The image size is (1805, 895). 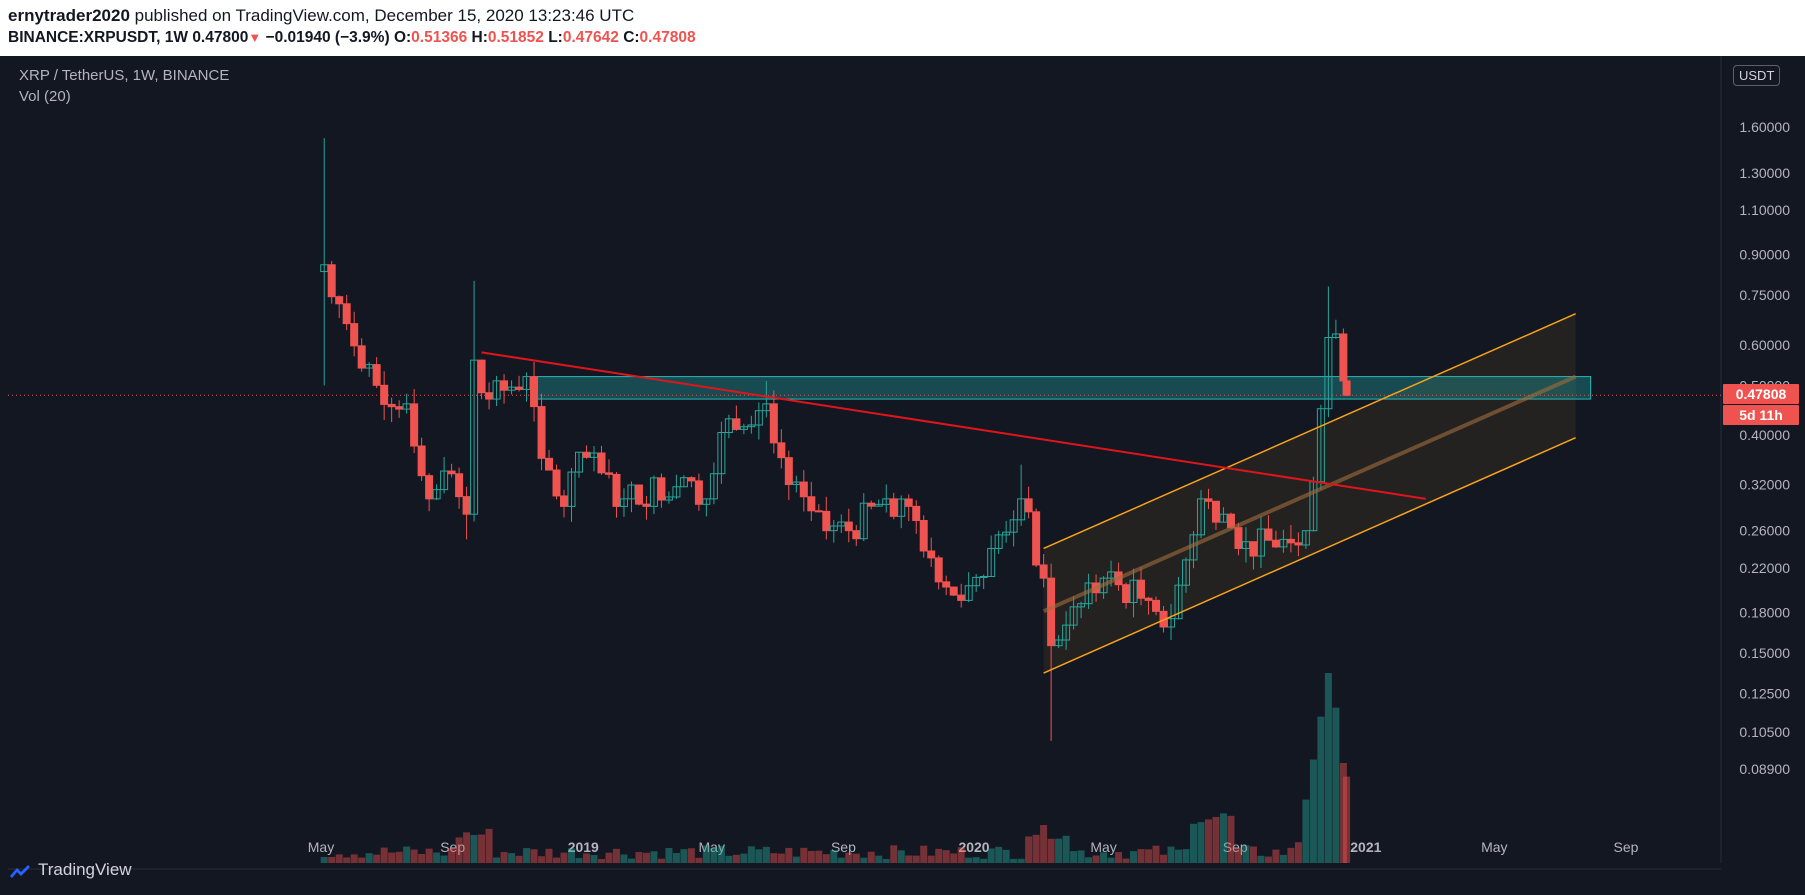 What do you see at coordinates (20, 871) in the screenshot?
I see `tradingview-cloud-icon` at bounding box center [20, 871].